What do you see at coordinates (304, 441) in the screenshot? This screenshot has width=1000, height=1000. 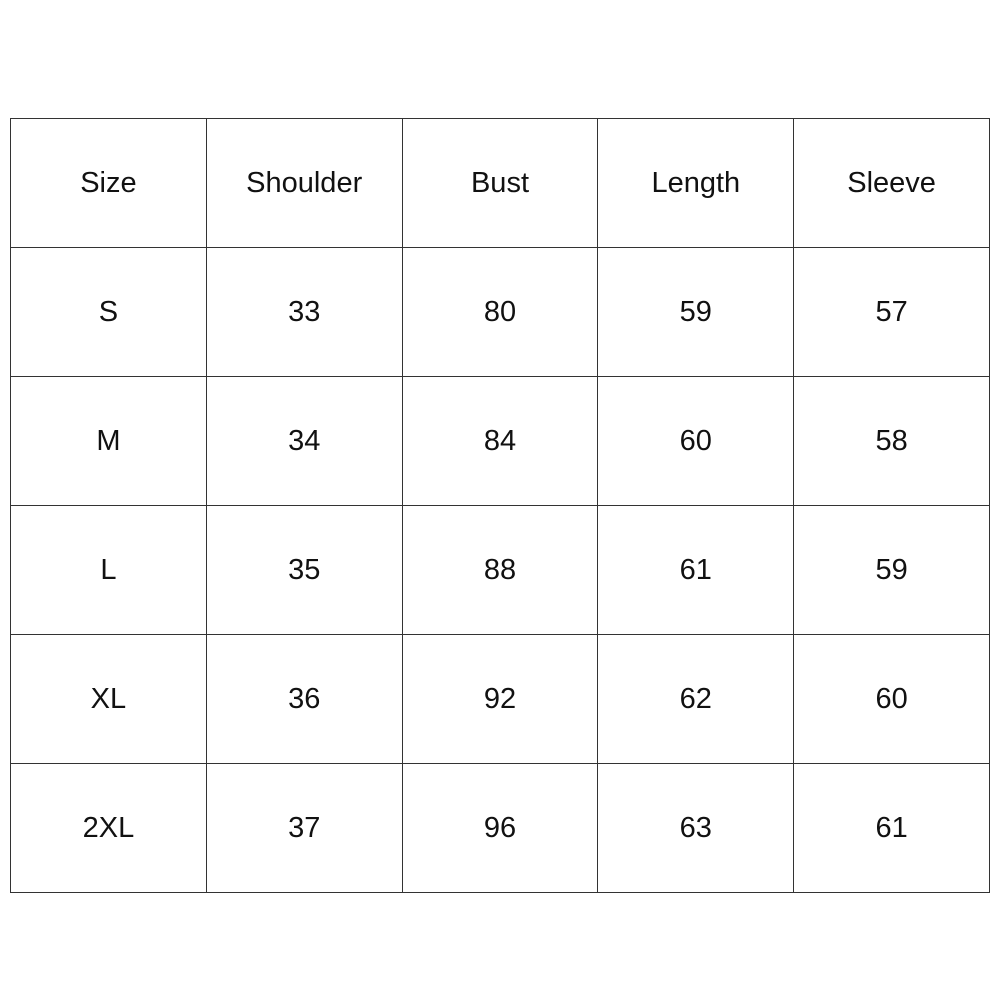 I see `table-cell: 34` at bounding box center [304, 441].